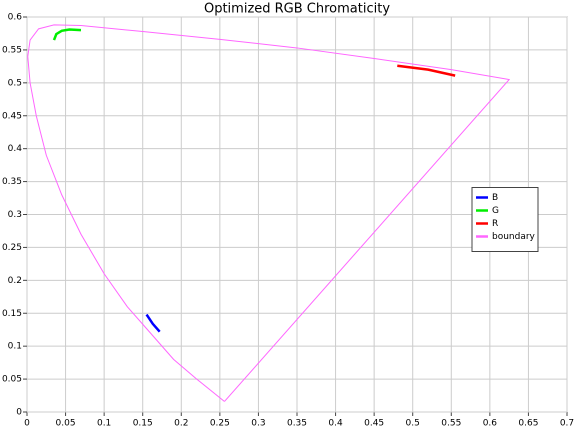  What do you see at coordinates (12, 50) in the screenshot?
I see `y-tick-label: 0.55` at bounding box center [12, 50].